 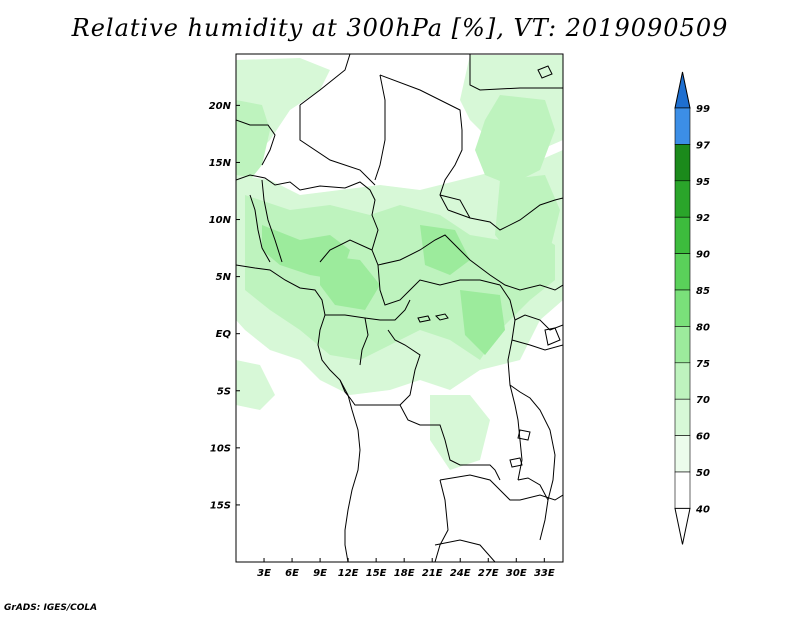 I want to click on colorbar-label: 95, so click(x=703, y=182).